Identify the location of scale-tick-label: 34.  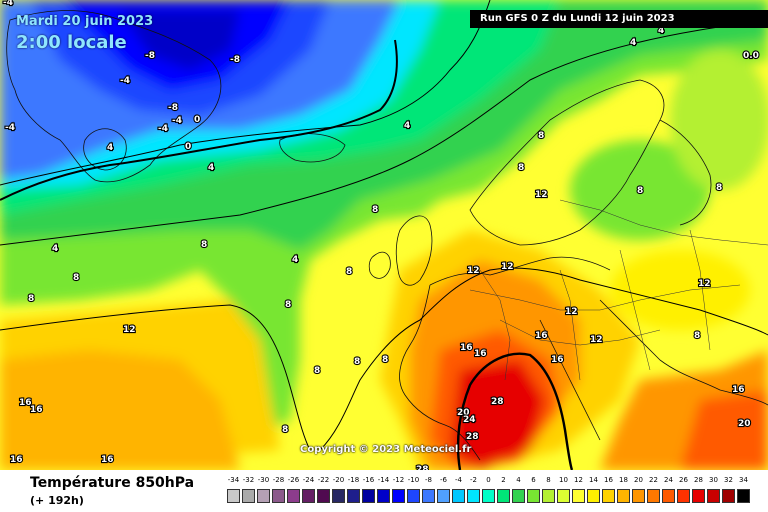
(743, 480).